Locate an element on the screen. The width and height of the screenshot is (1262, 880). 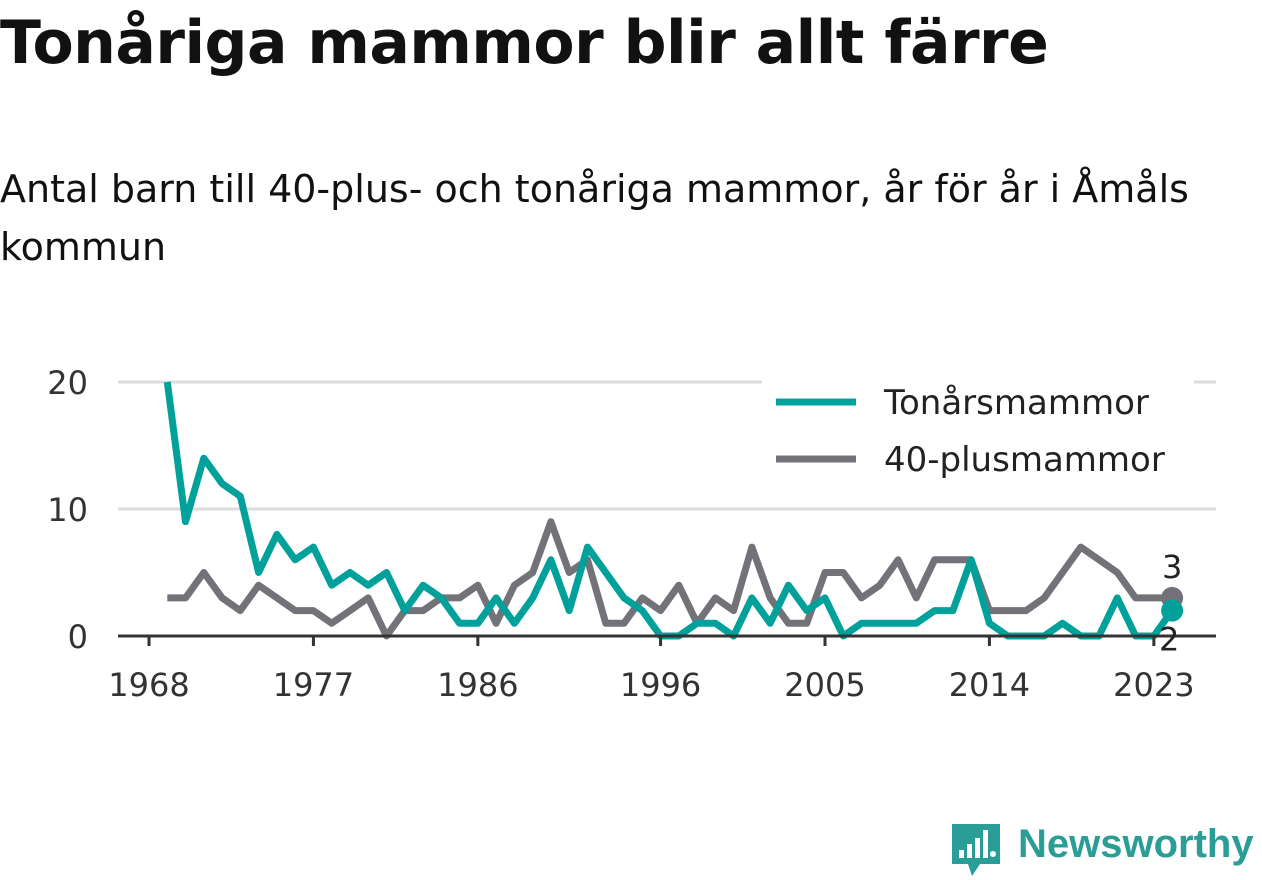
chart-title: Tonåriga mammor blir allt färre is located at coordinates (524, 43).